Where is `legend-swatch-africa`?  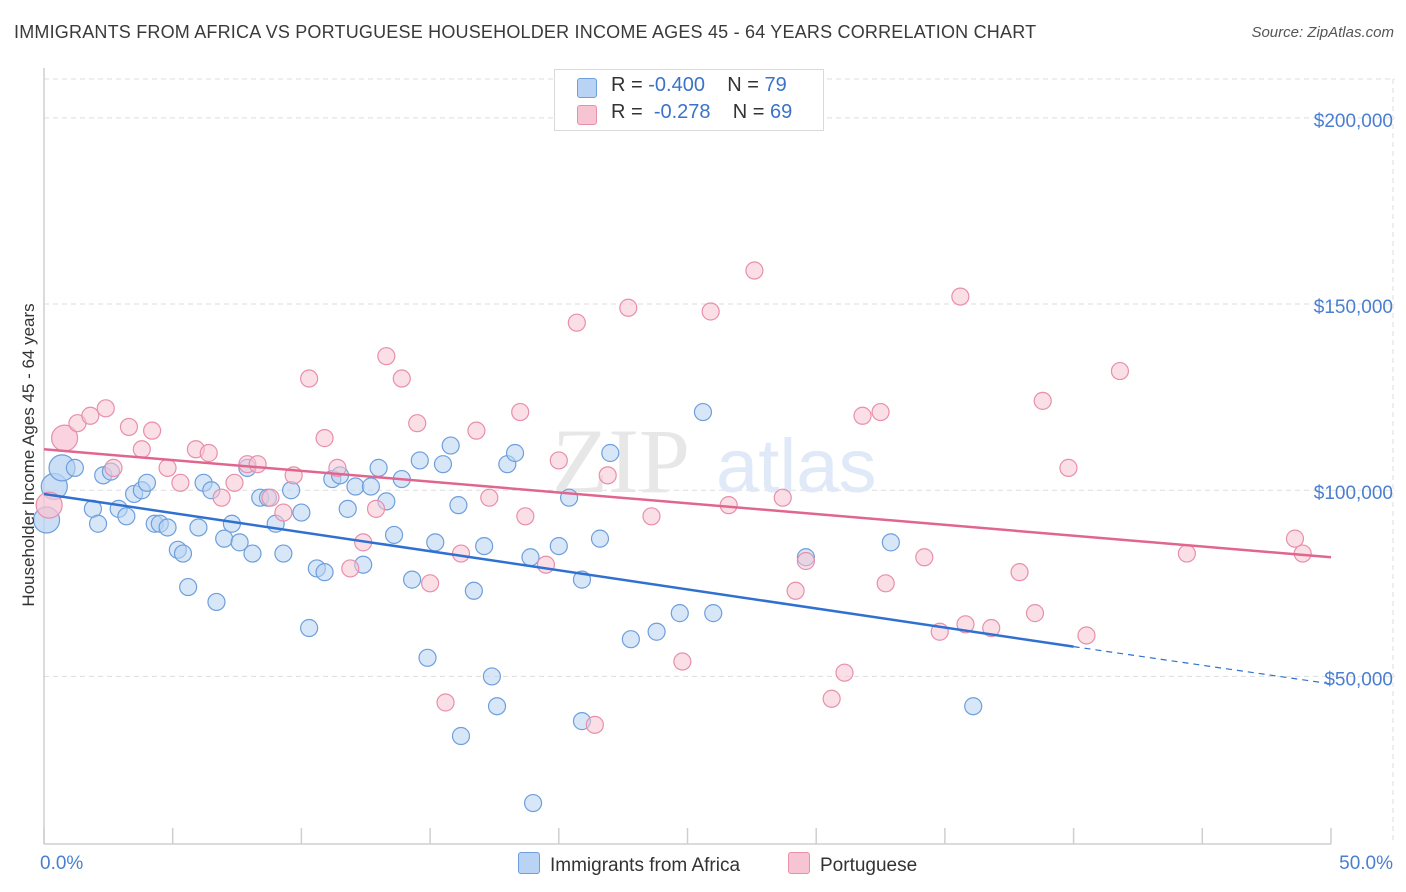 legend-swatch-africa is located at coordinates (587, 88).